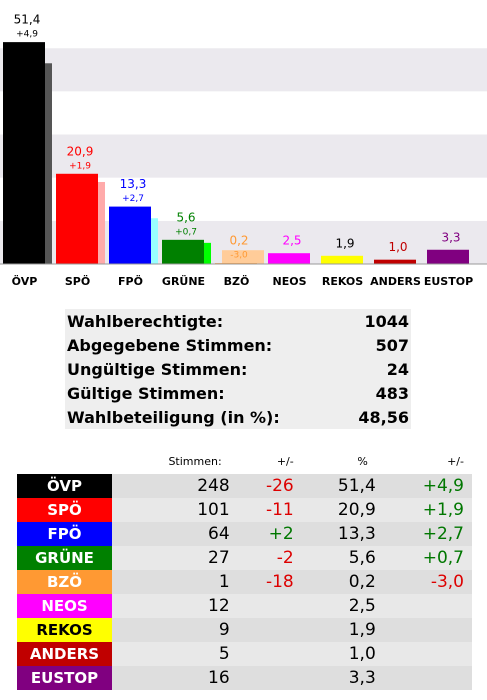  What do you see at coordinates (342, 582) in the screenshot?
I see `cell: 0,2` at bounding box center [342, 582].